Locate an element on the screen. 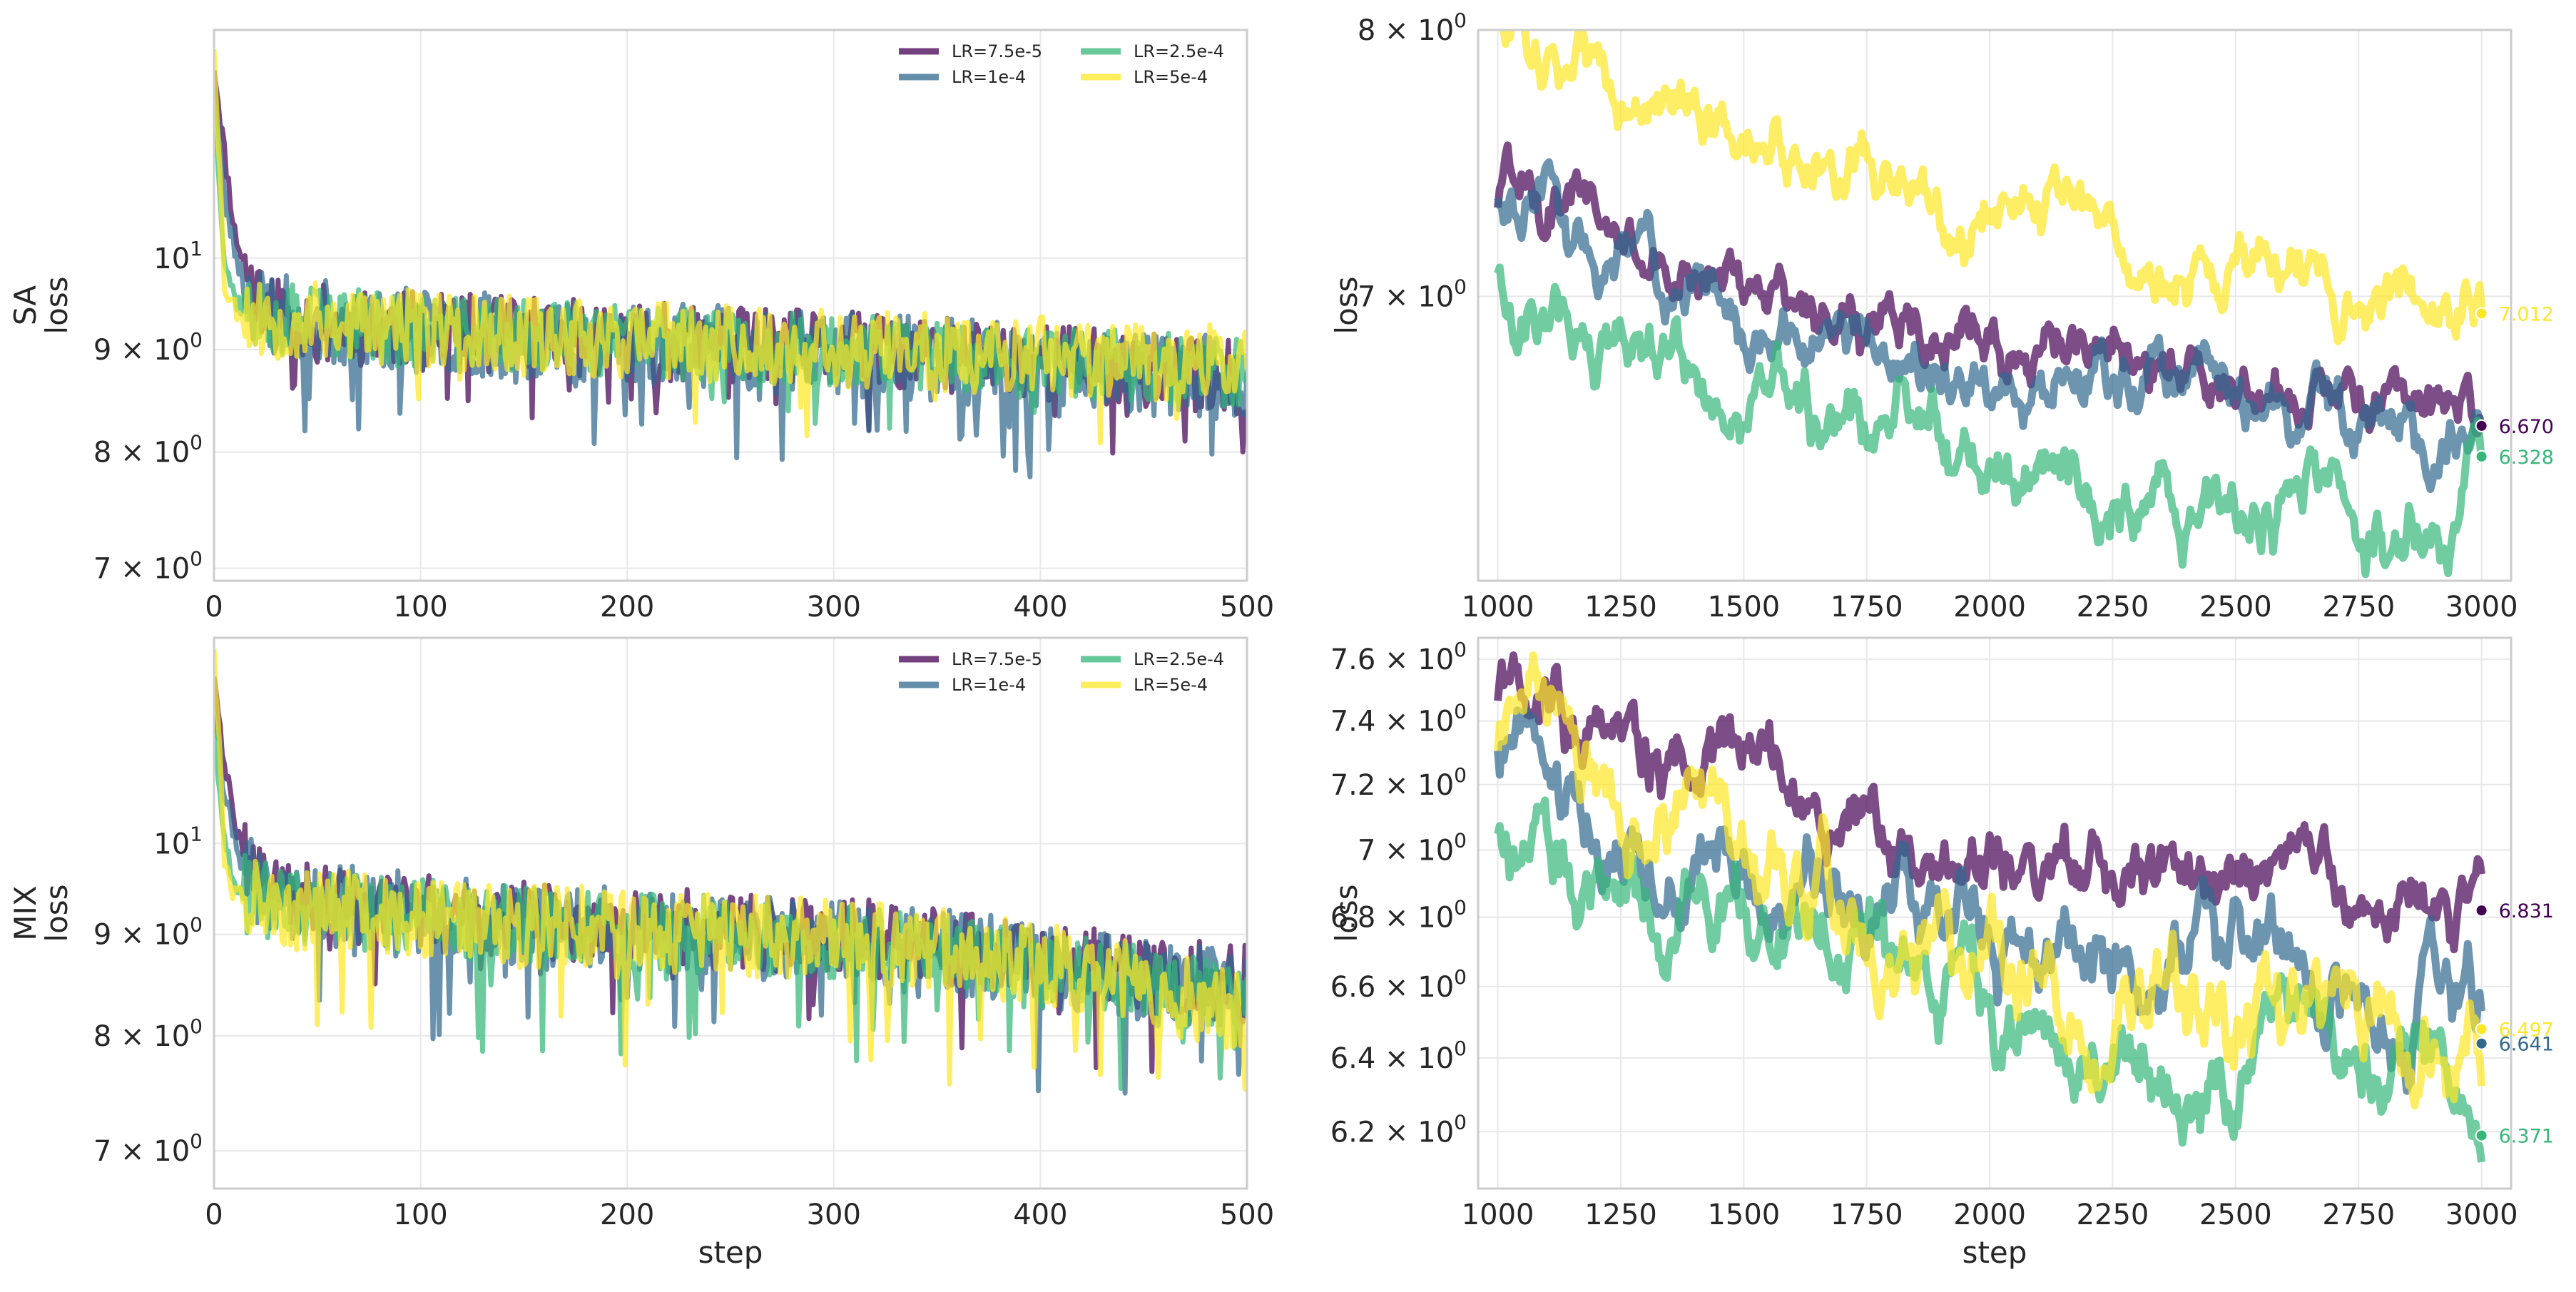 Image resolution: width=2576 pixels, height=1292 pixels. y-tick-label: 6.6 × 100 is located at coordinates (1398, 984).